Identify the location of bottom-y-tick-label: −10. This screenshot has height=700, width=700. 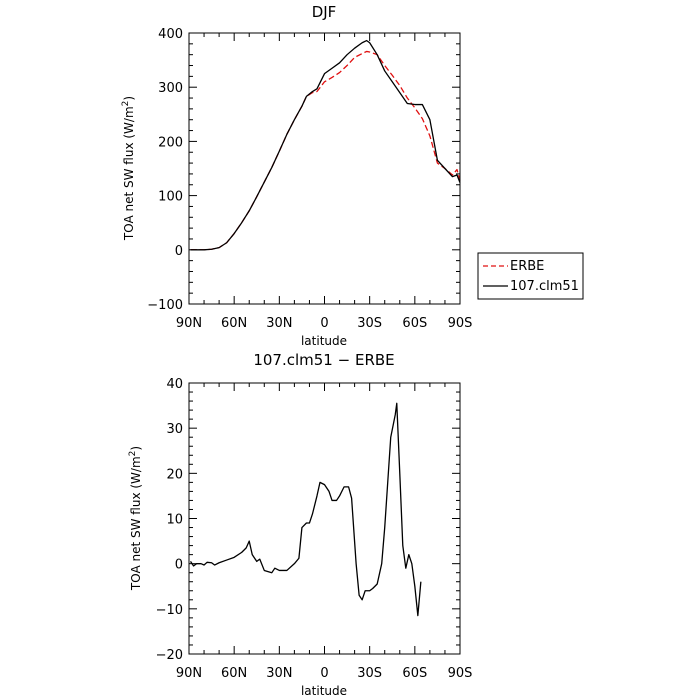
(169, 610).